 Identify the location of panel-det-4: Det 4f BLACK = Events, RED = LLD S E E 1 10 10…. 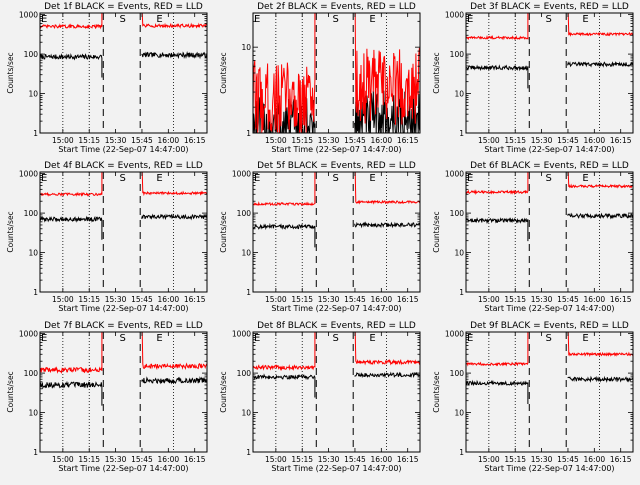
(107, 237).